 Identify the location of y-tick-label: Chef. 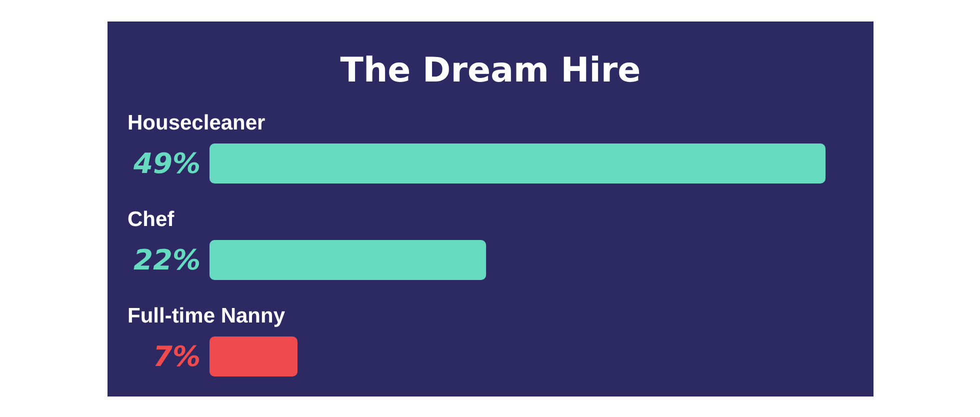
(152, 219).